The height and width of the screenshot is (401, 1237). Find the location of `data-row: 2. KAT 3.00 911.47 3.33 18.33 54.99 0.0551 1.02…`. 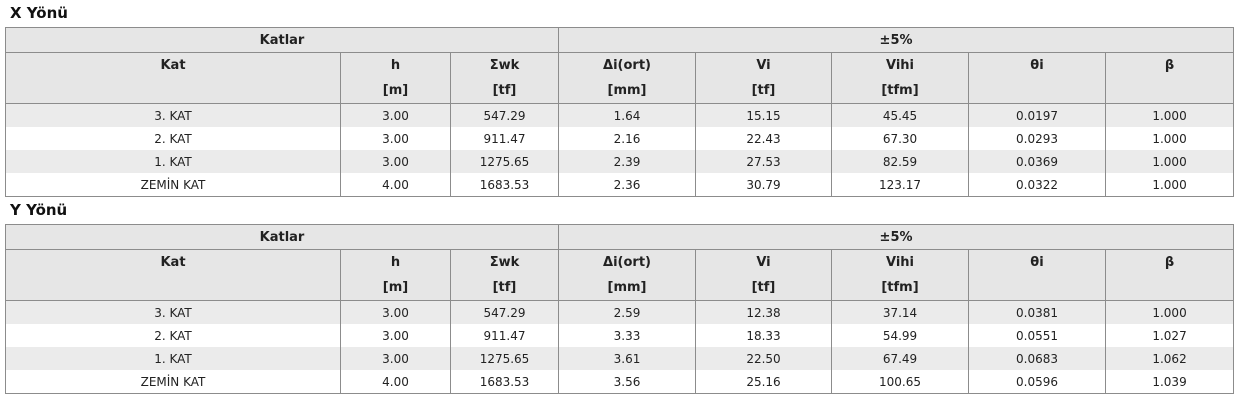

data-row: 2. KAT 3.00 911.47 3.33 18.33 54.99 0.0551 1.02… is located at coordinates (620, 335).